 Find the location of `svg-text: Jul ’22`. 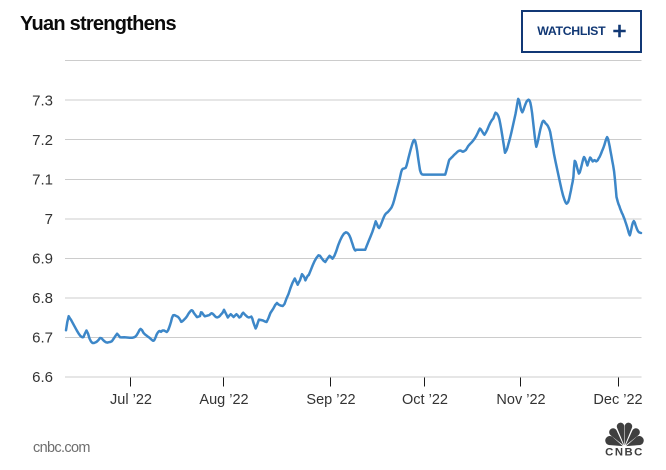

svg-text: Jul ’22 is located at coordinates (131, 400).